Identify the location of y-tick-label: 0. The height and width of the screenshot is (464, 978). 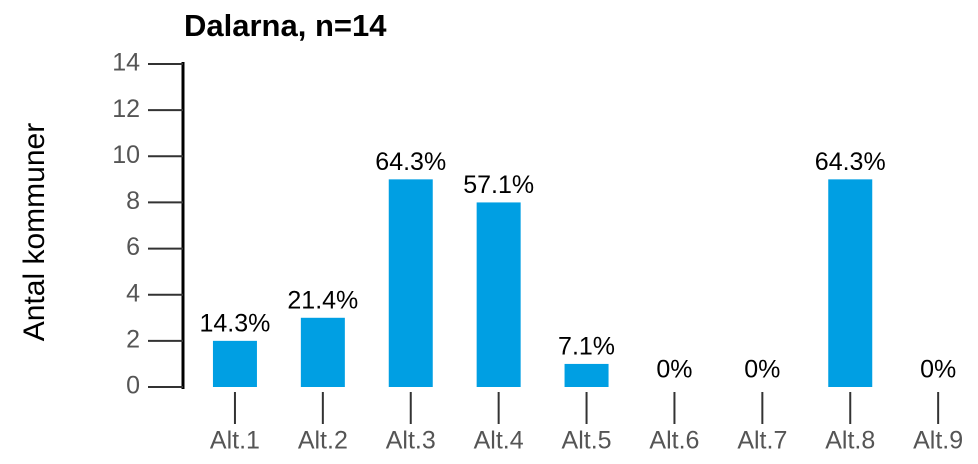
(133, 386).